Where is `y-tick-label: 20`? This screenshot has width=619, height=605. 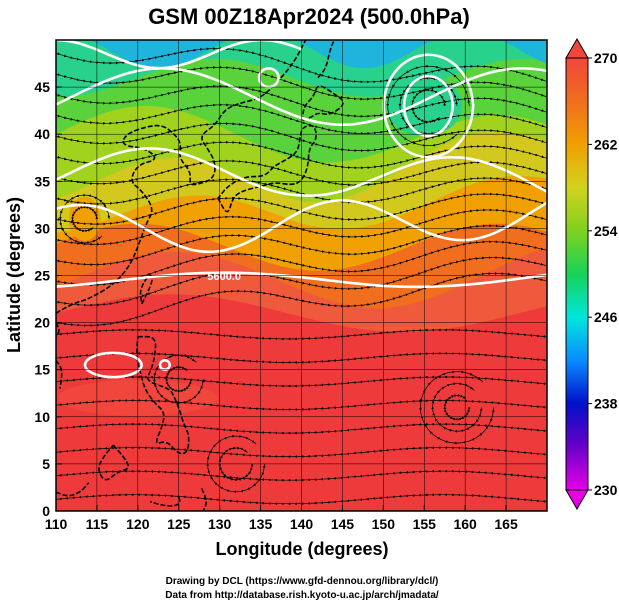
y-tick-label: 20 is located at coordinates (42, 323).